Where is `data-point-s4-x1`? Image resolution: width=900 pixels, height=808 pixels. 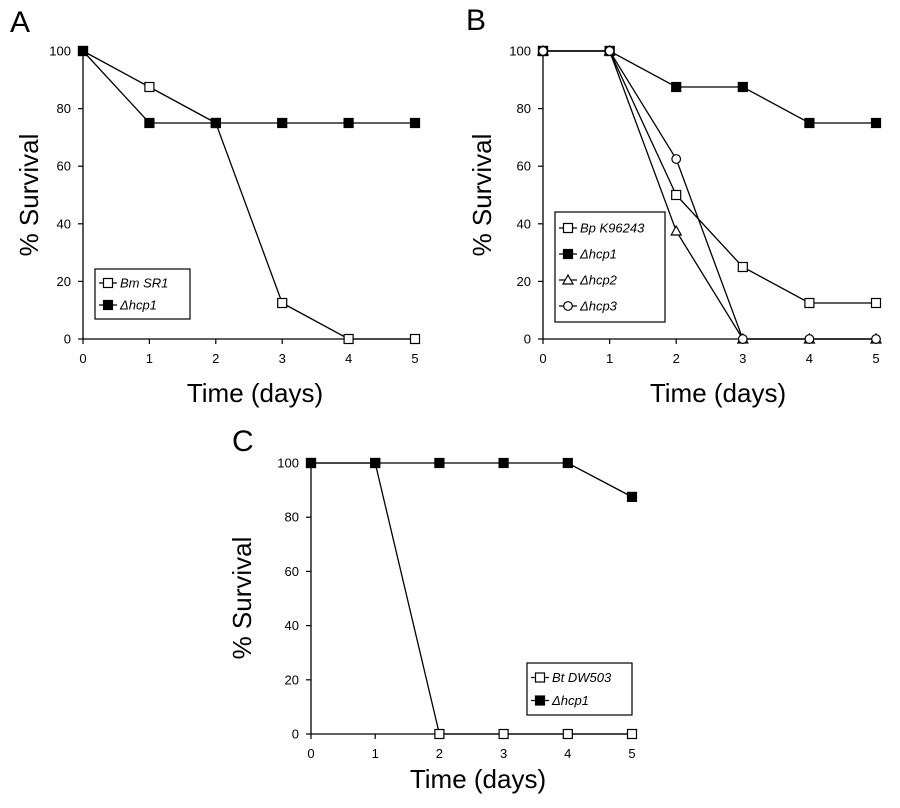
data-point-s4-x1 is located at coordinates (609, 51).